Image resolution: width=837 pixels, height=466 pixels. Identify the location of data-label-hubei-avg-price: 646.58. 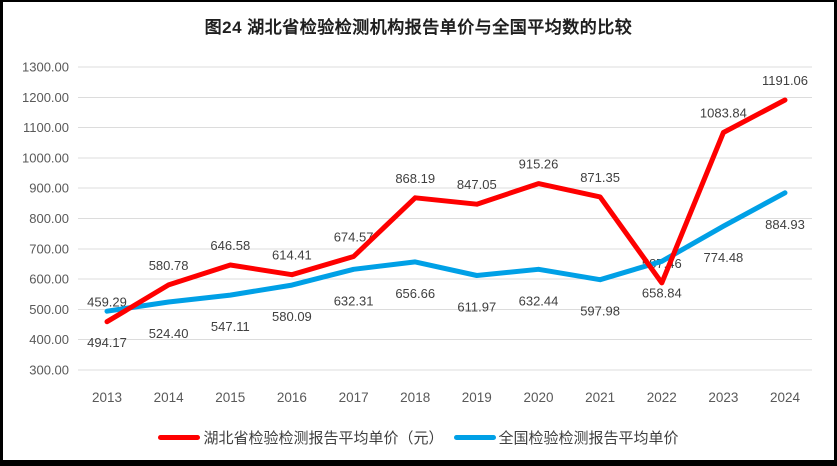
(230, 245).